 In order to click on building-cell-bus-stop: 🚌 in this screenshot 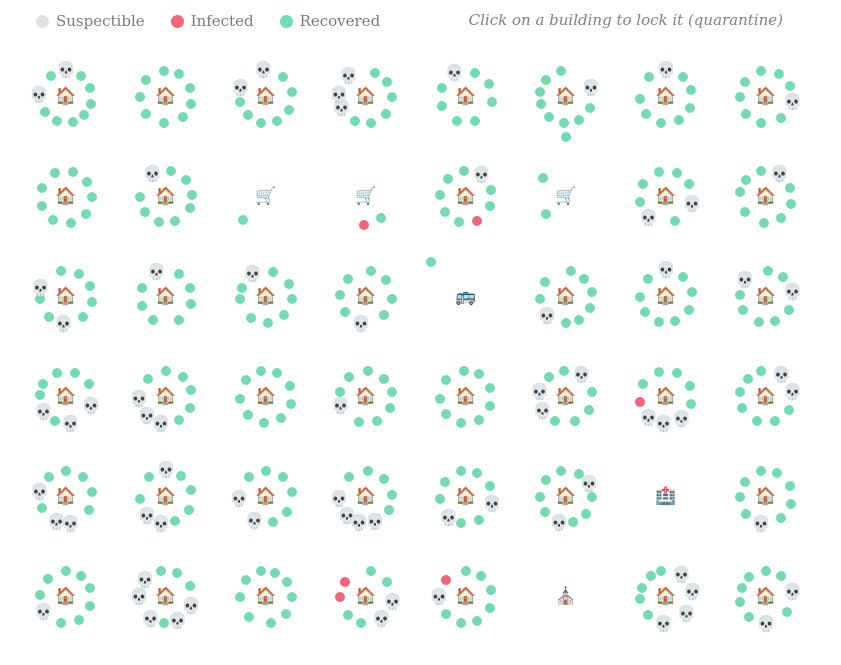, I will do `click(466, 297)`.